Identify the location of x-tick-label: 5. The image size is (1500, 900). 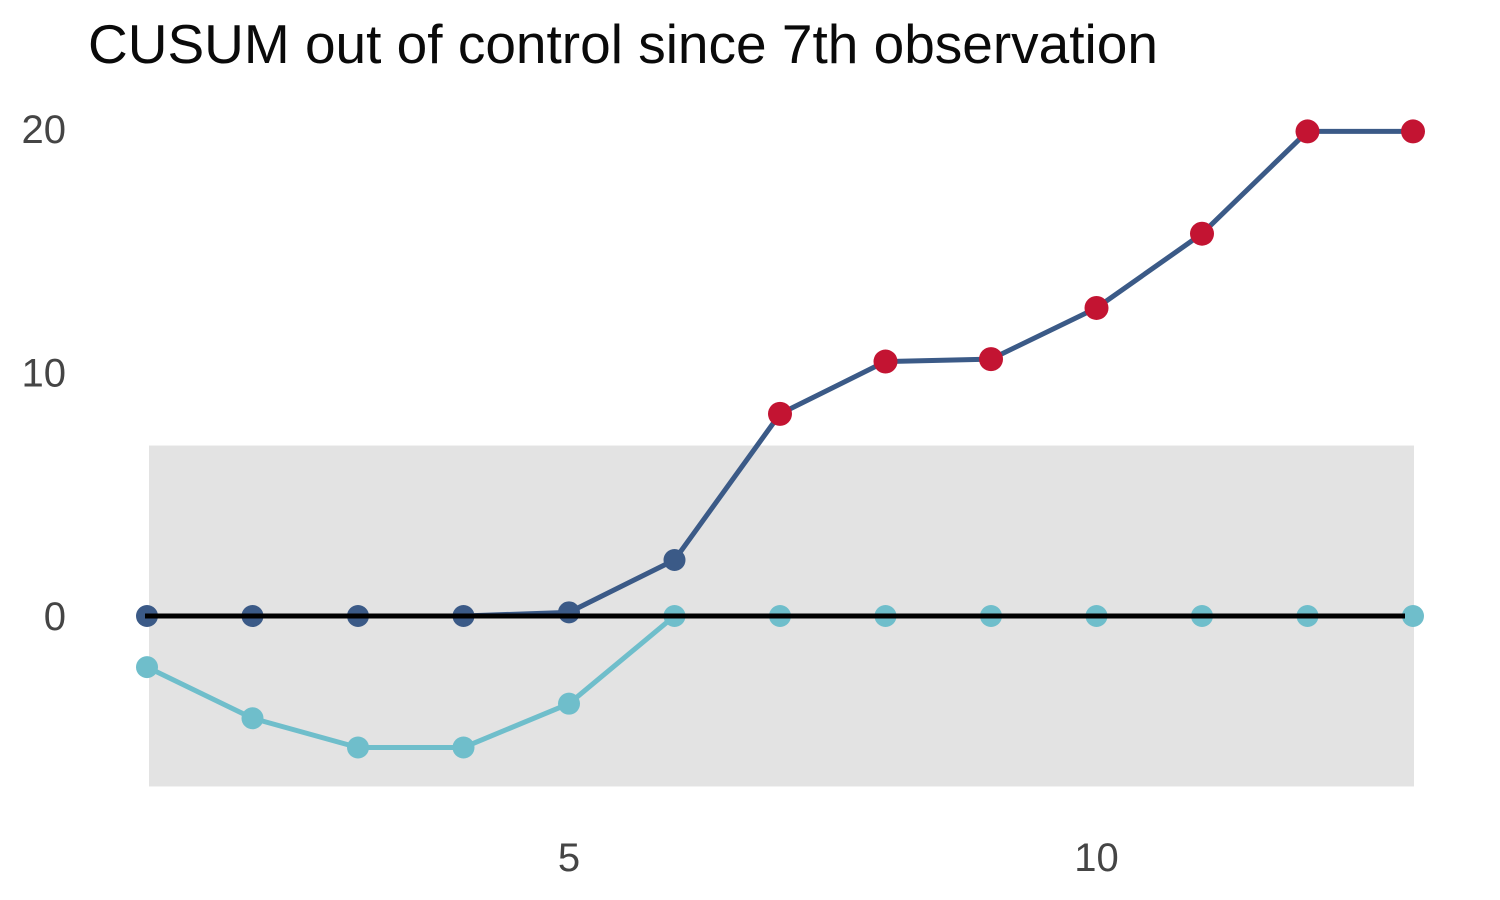
(569, 858).